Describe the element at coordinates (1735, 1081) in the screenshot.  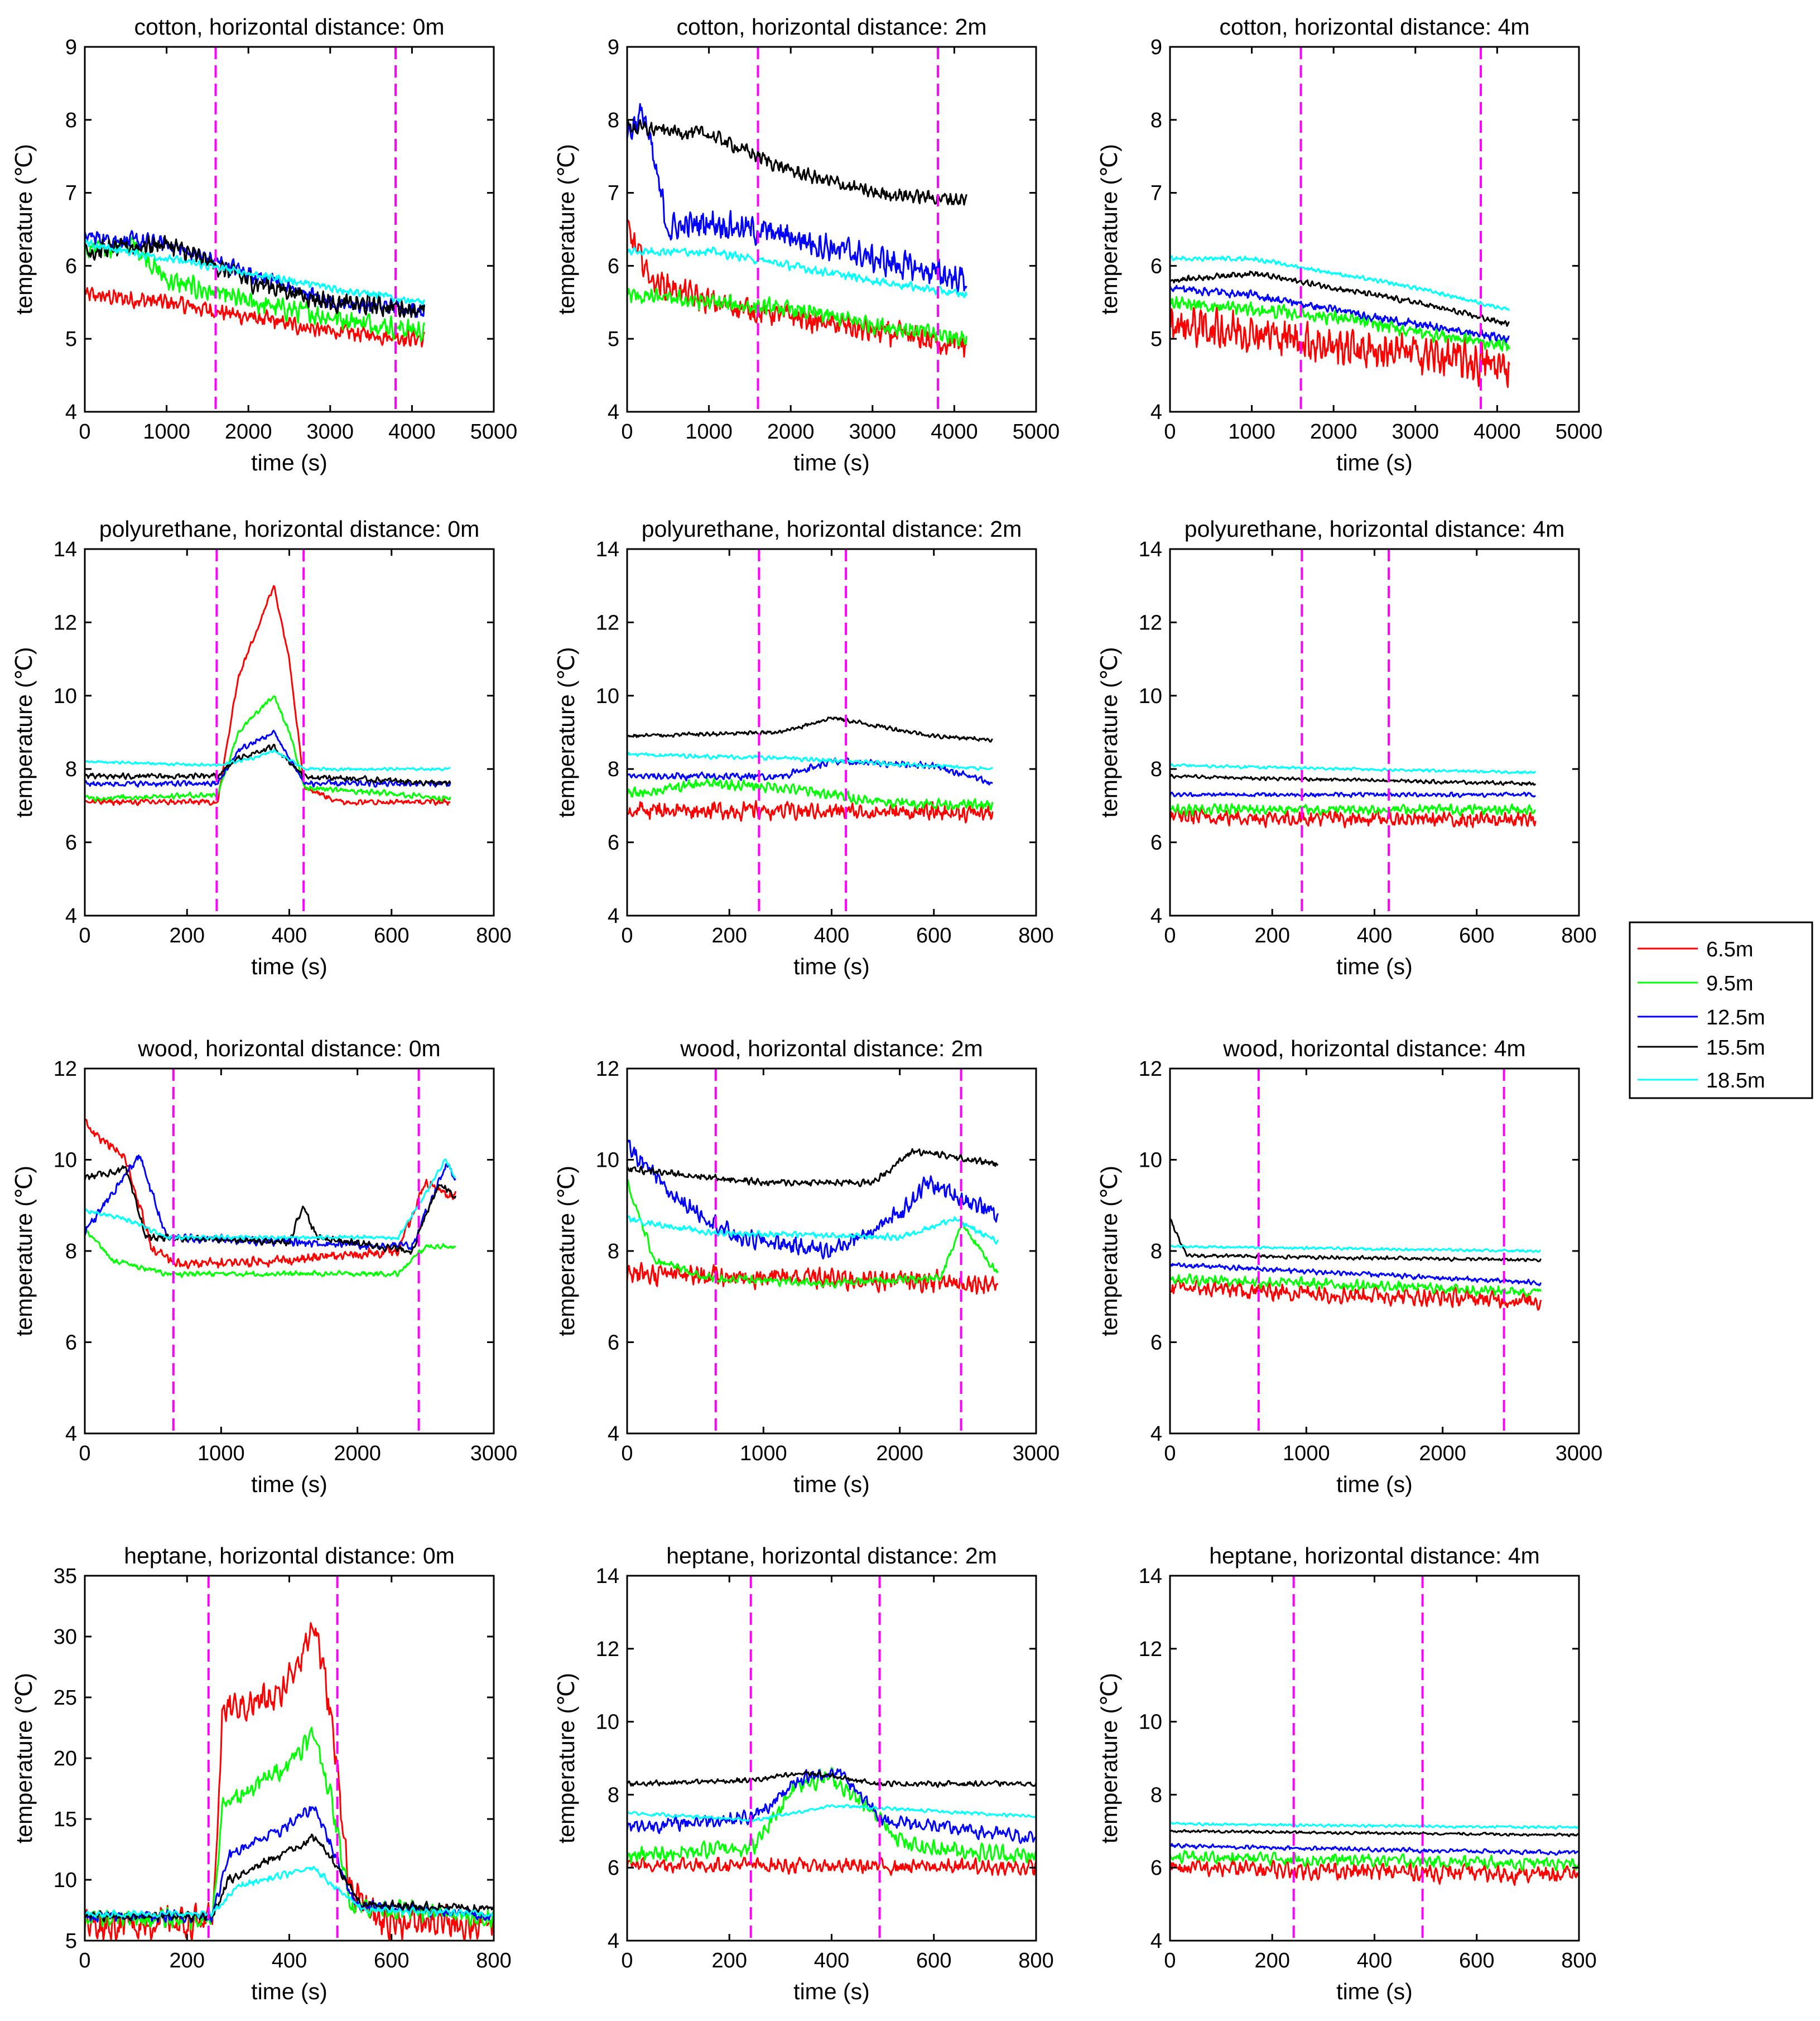
I see `legend-label: 18.5m` at that location.